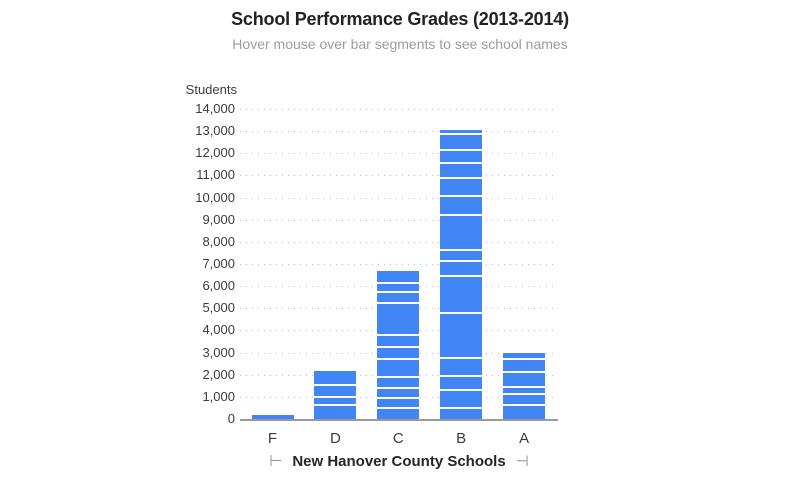  Describe the element at coordinates (218, 308) in the screenshot. I see `y-tick-label: 5,000` at that location.